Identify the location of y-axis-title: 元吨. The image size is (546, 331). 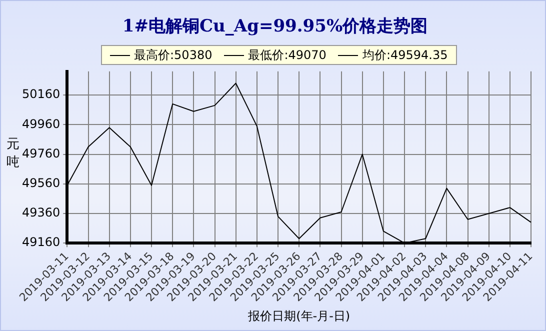
(13, 153).